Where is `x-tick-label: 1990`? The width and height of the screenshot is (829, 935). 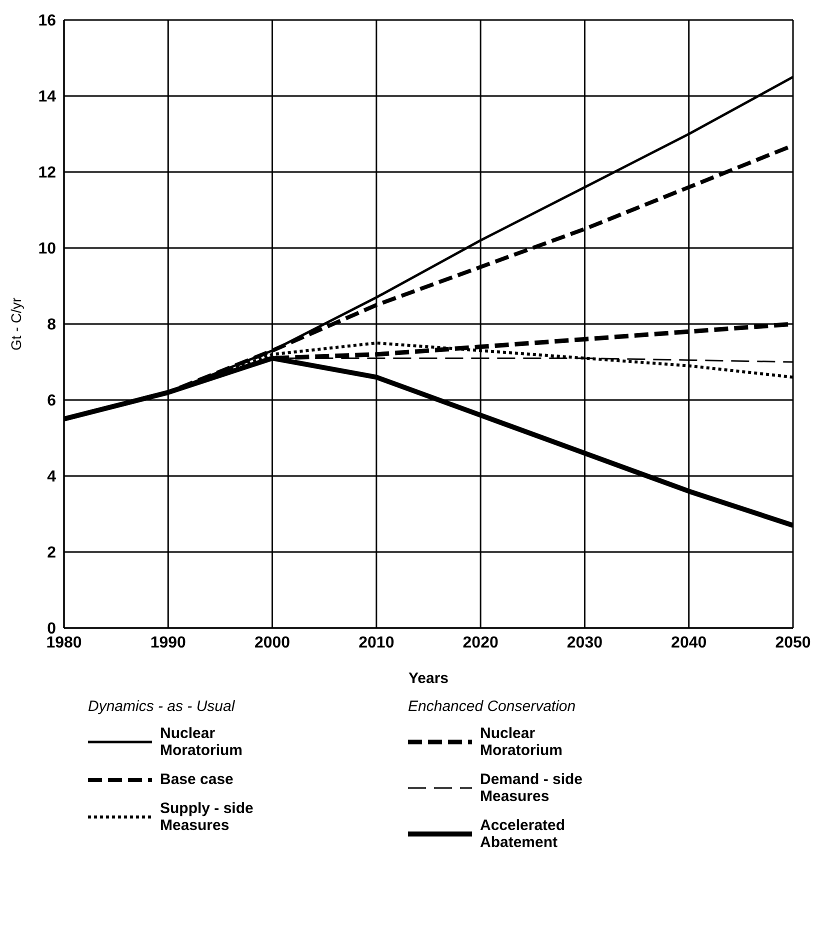 x-tick-label: 1990 is located at coordinates (168, 643).